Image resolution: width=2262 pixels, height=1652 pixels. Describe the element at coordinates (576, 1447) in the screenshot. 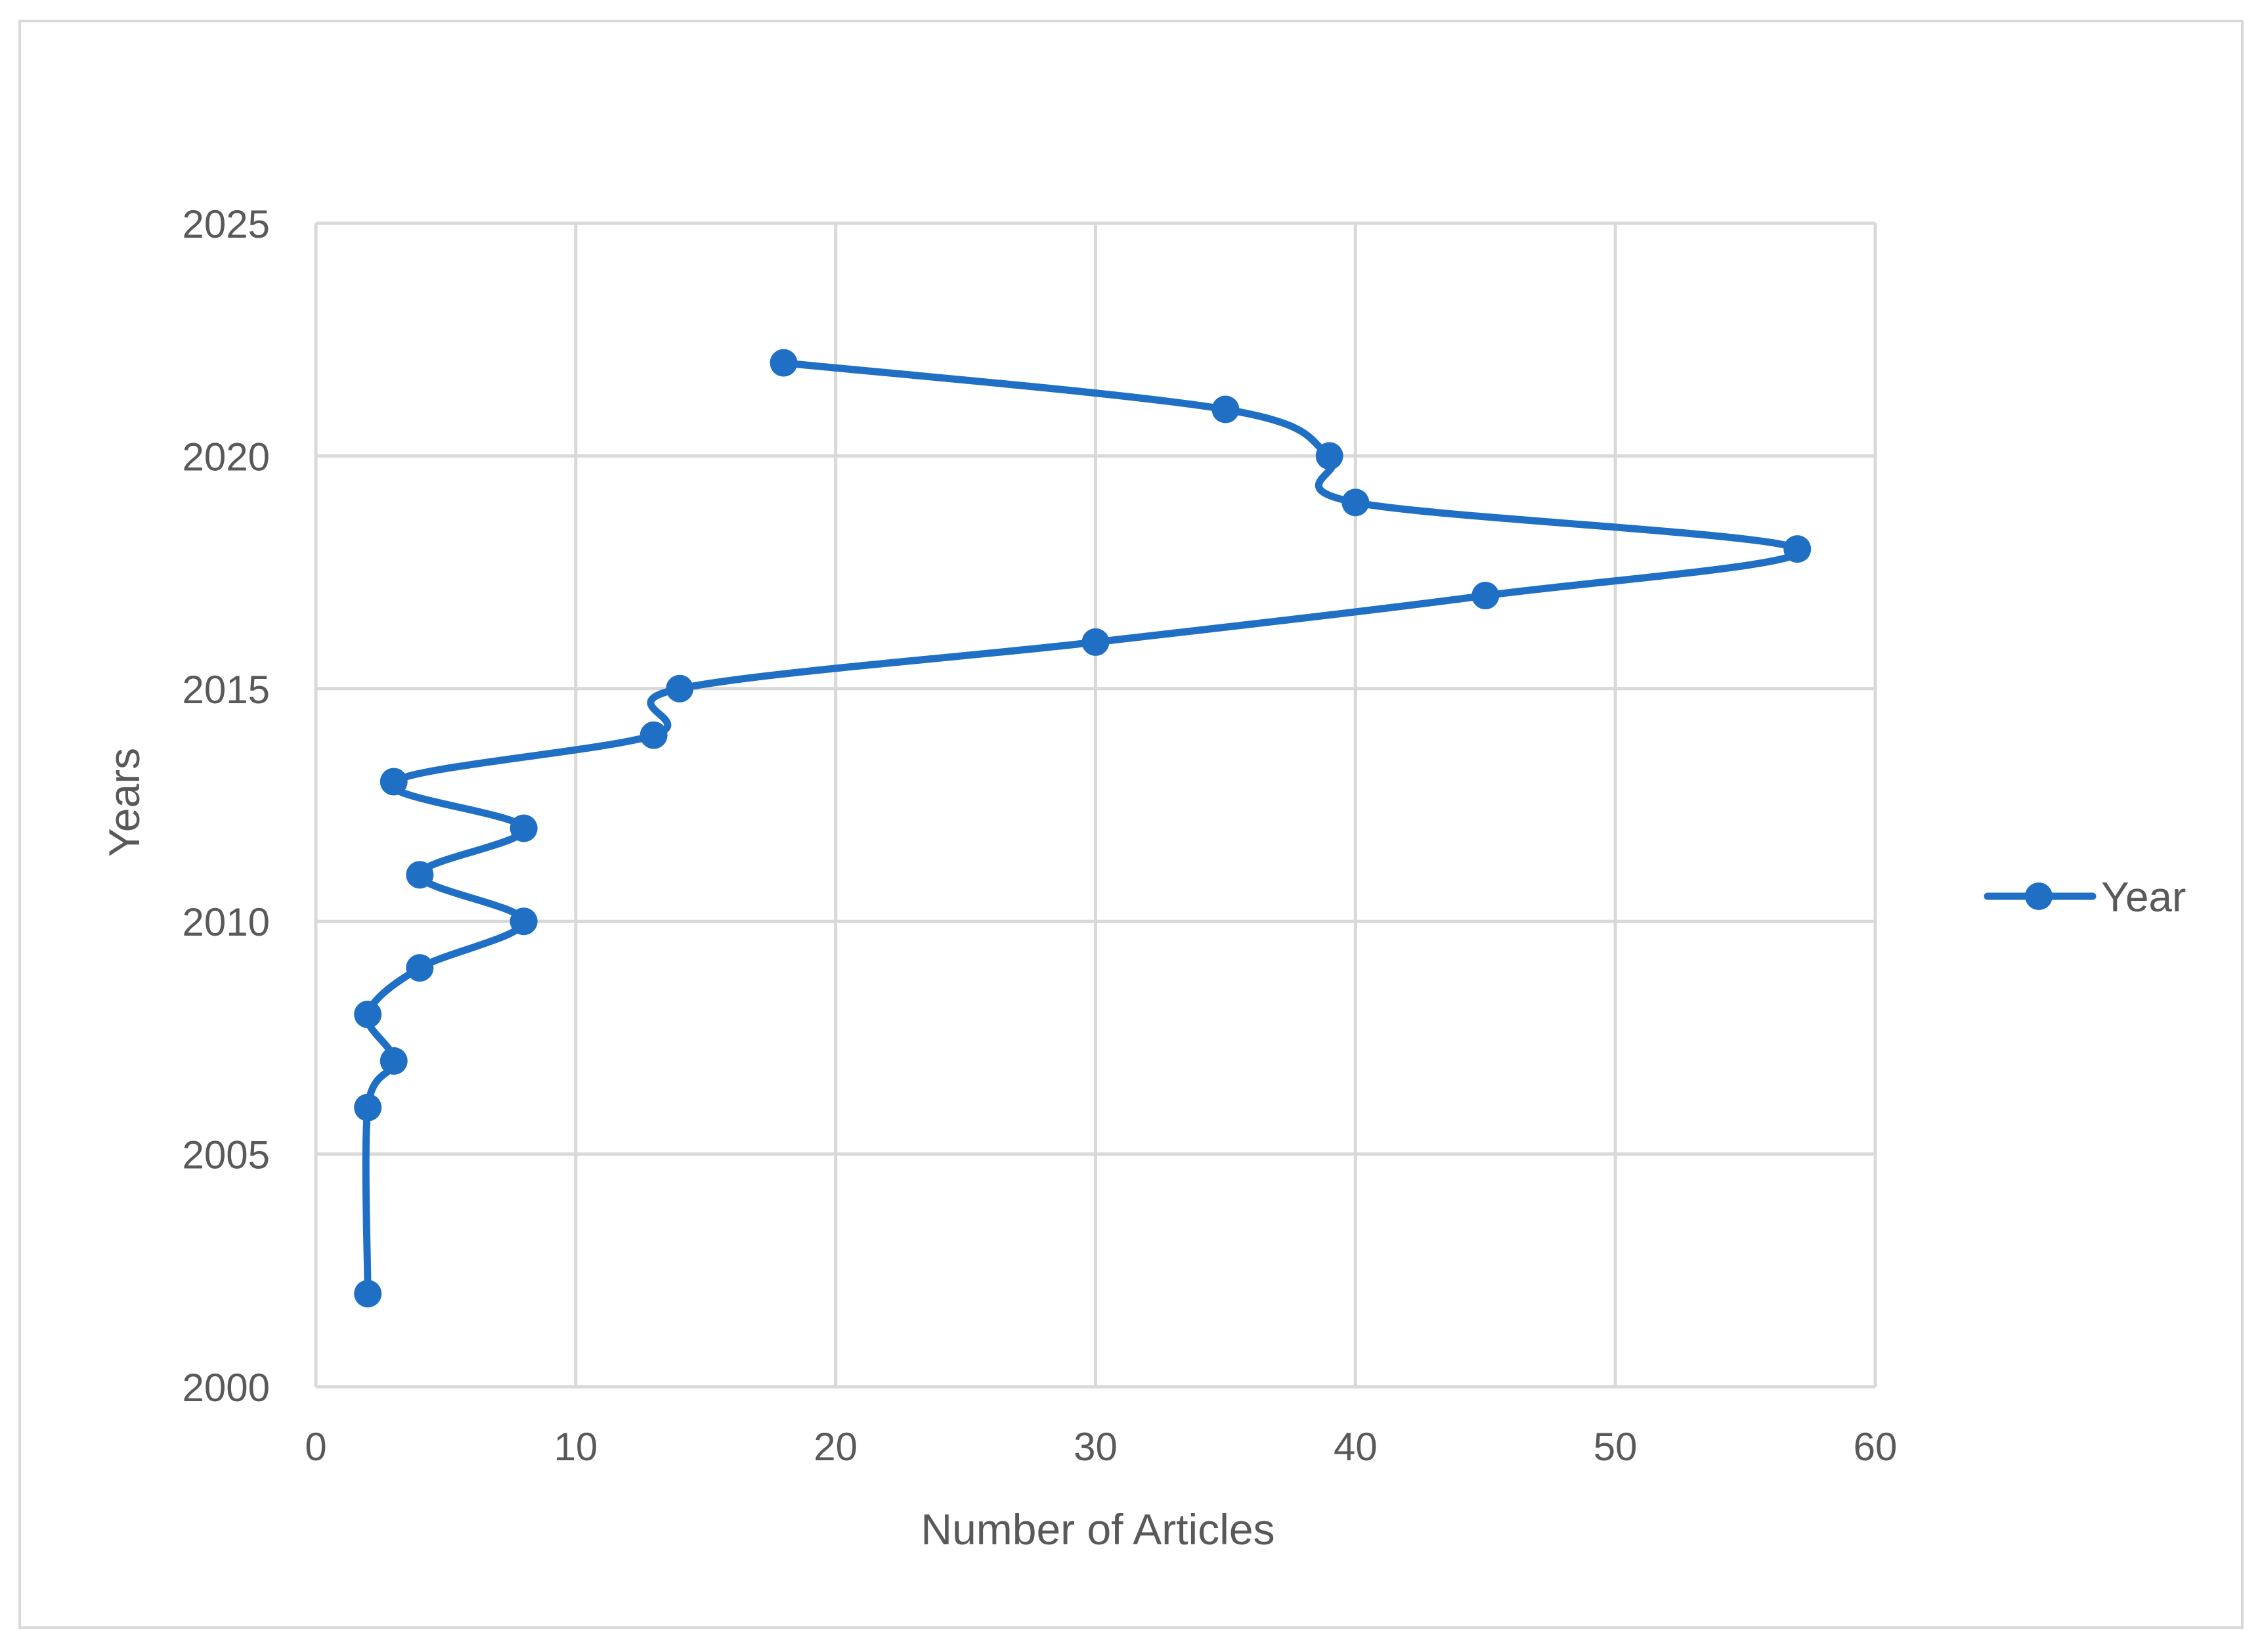

I see `x-tick-label: 10` at that location.